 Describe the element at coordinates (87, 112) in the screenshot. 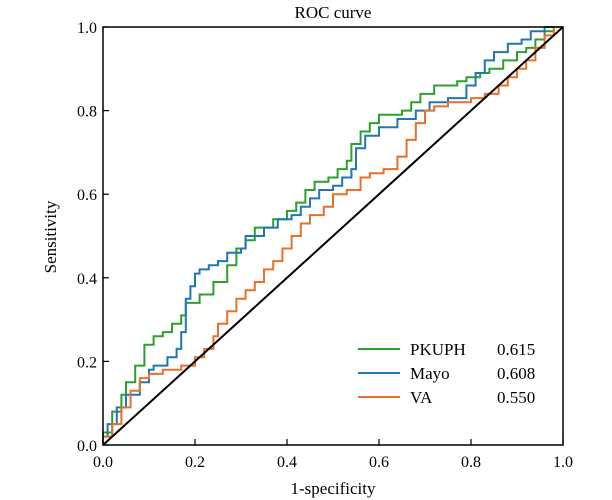

I see `y-tick-label: 0.8` at that location.